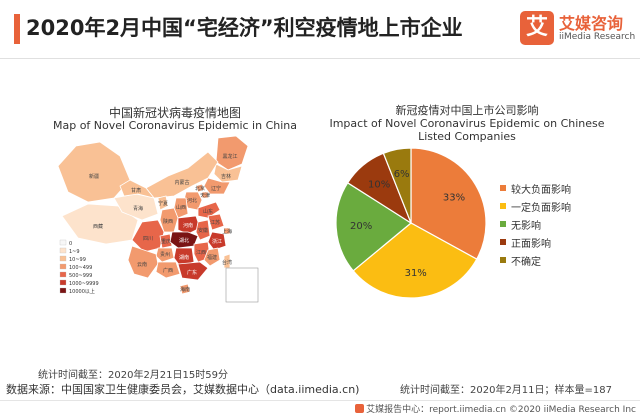  What do you see at coordinates (244, 28) in the screenshot?
I see `page-title: 2020年2月中国“宅经济”利空疫情地上市企业` at bounding box center [244, 28].